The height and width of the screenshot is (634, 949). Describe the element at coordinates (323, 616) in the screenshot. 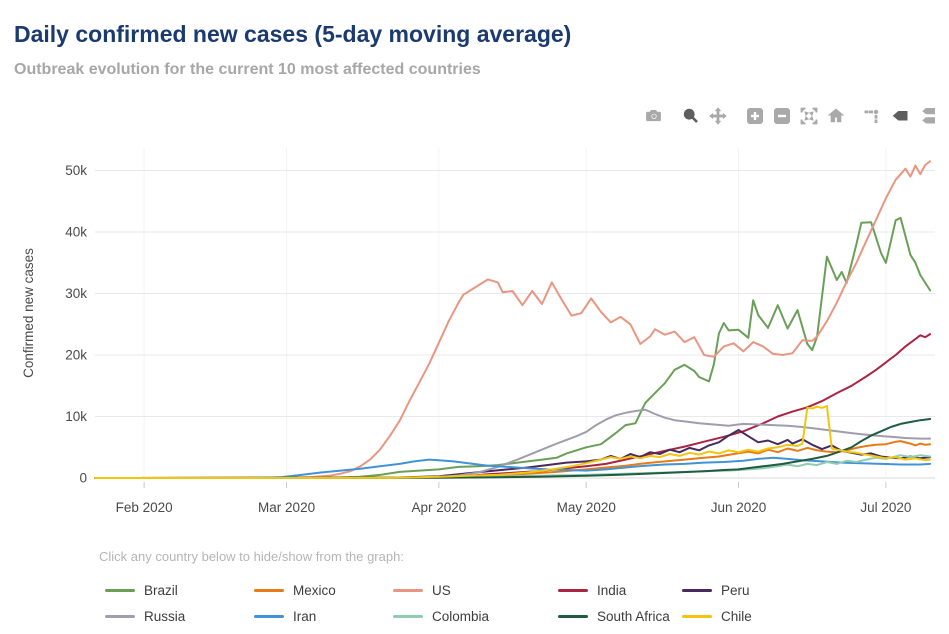

I see `legend-item-iran: Iran` at that location.